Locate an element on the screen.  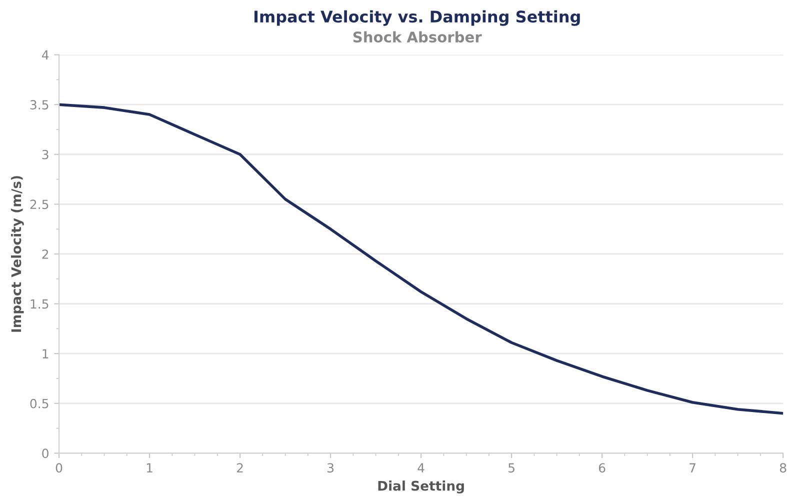
x-tick-label: 4 is located at coordinates (421, 467).